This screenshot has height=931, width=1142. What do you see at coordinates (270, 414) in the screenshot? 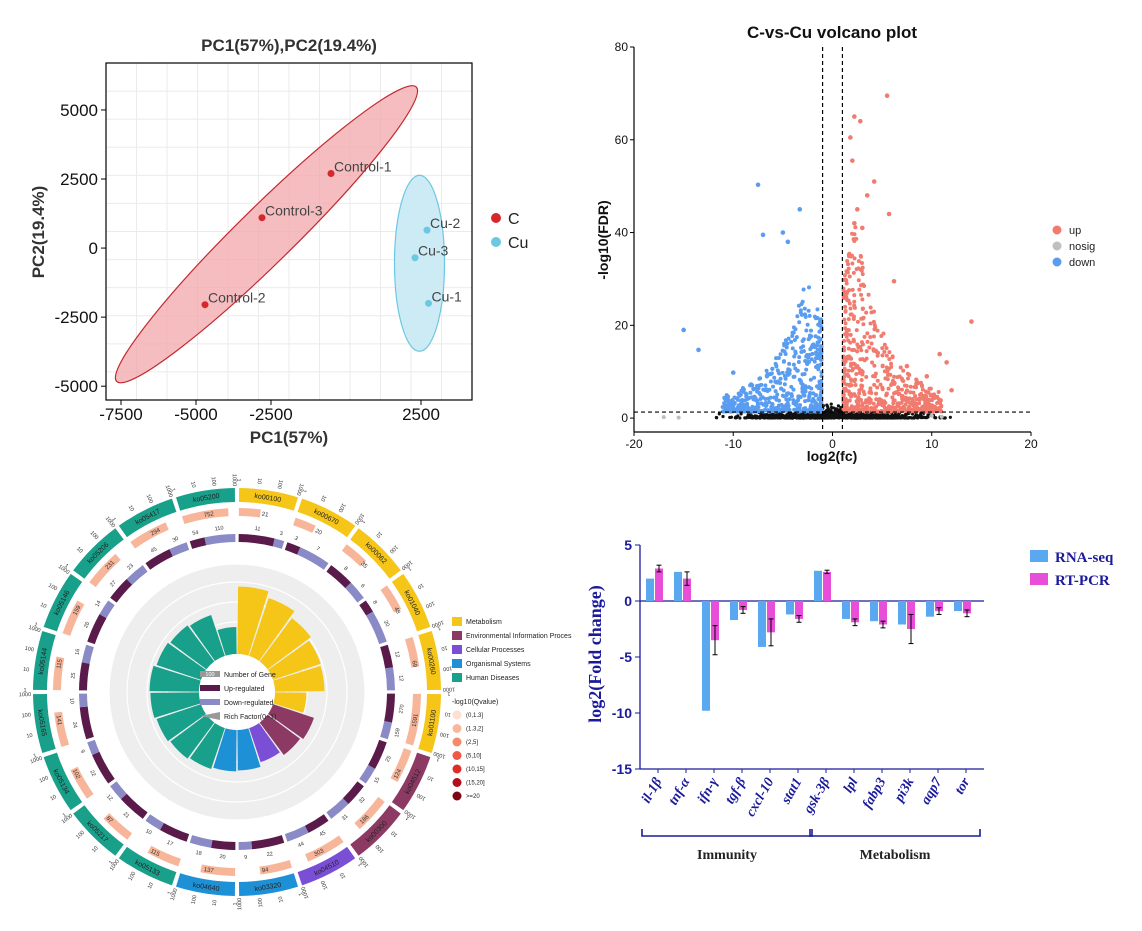
I see `x-tick-label: -2500` at bounding box center [270, 414].